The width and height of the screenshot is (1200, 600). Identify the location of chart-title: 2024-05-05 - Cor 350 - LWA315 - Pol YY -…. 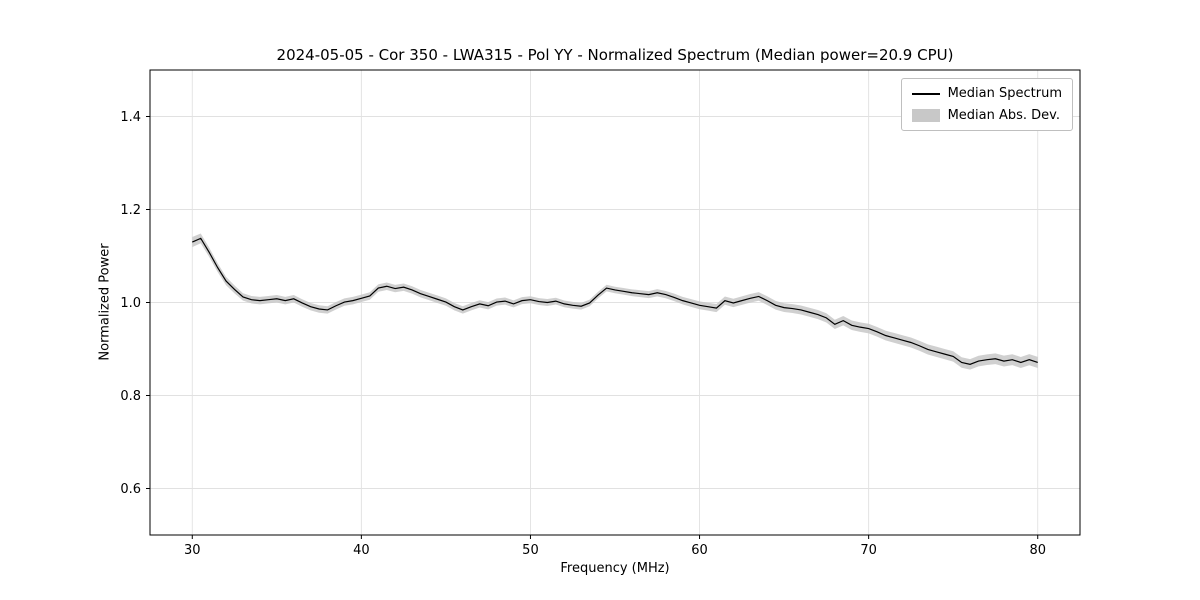
(615, 55).